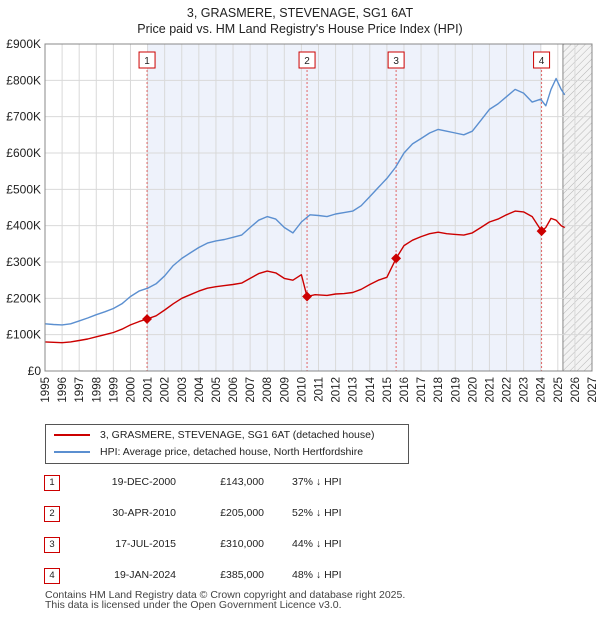  What do you see at coordinates (72, 435) in the screenshot?
I see `property-swatch` at bounding box center [72, 435].